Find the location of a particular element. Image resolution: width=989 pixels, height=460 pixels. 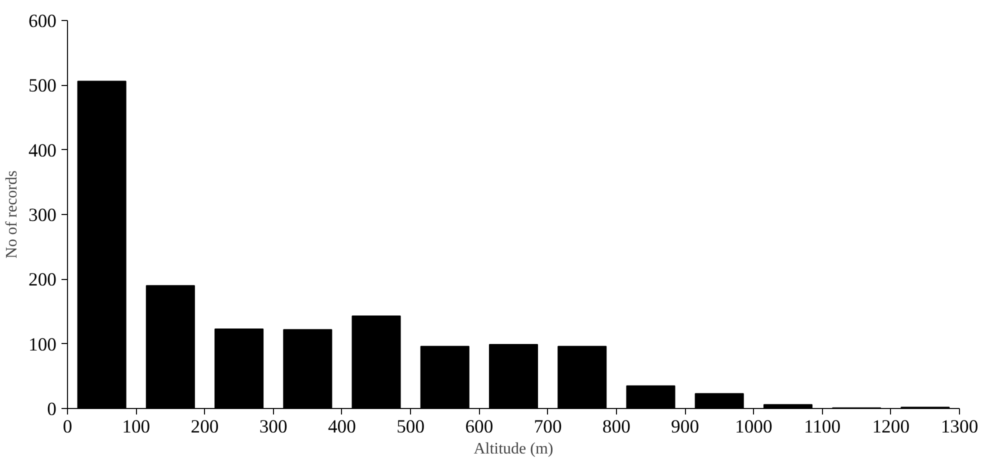

y-tick-label: 500 is located at coordinates (42, 86).